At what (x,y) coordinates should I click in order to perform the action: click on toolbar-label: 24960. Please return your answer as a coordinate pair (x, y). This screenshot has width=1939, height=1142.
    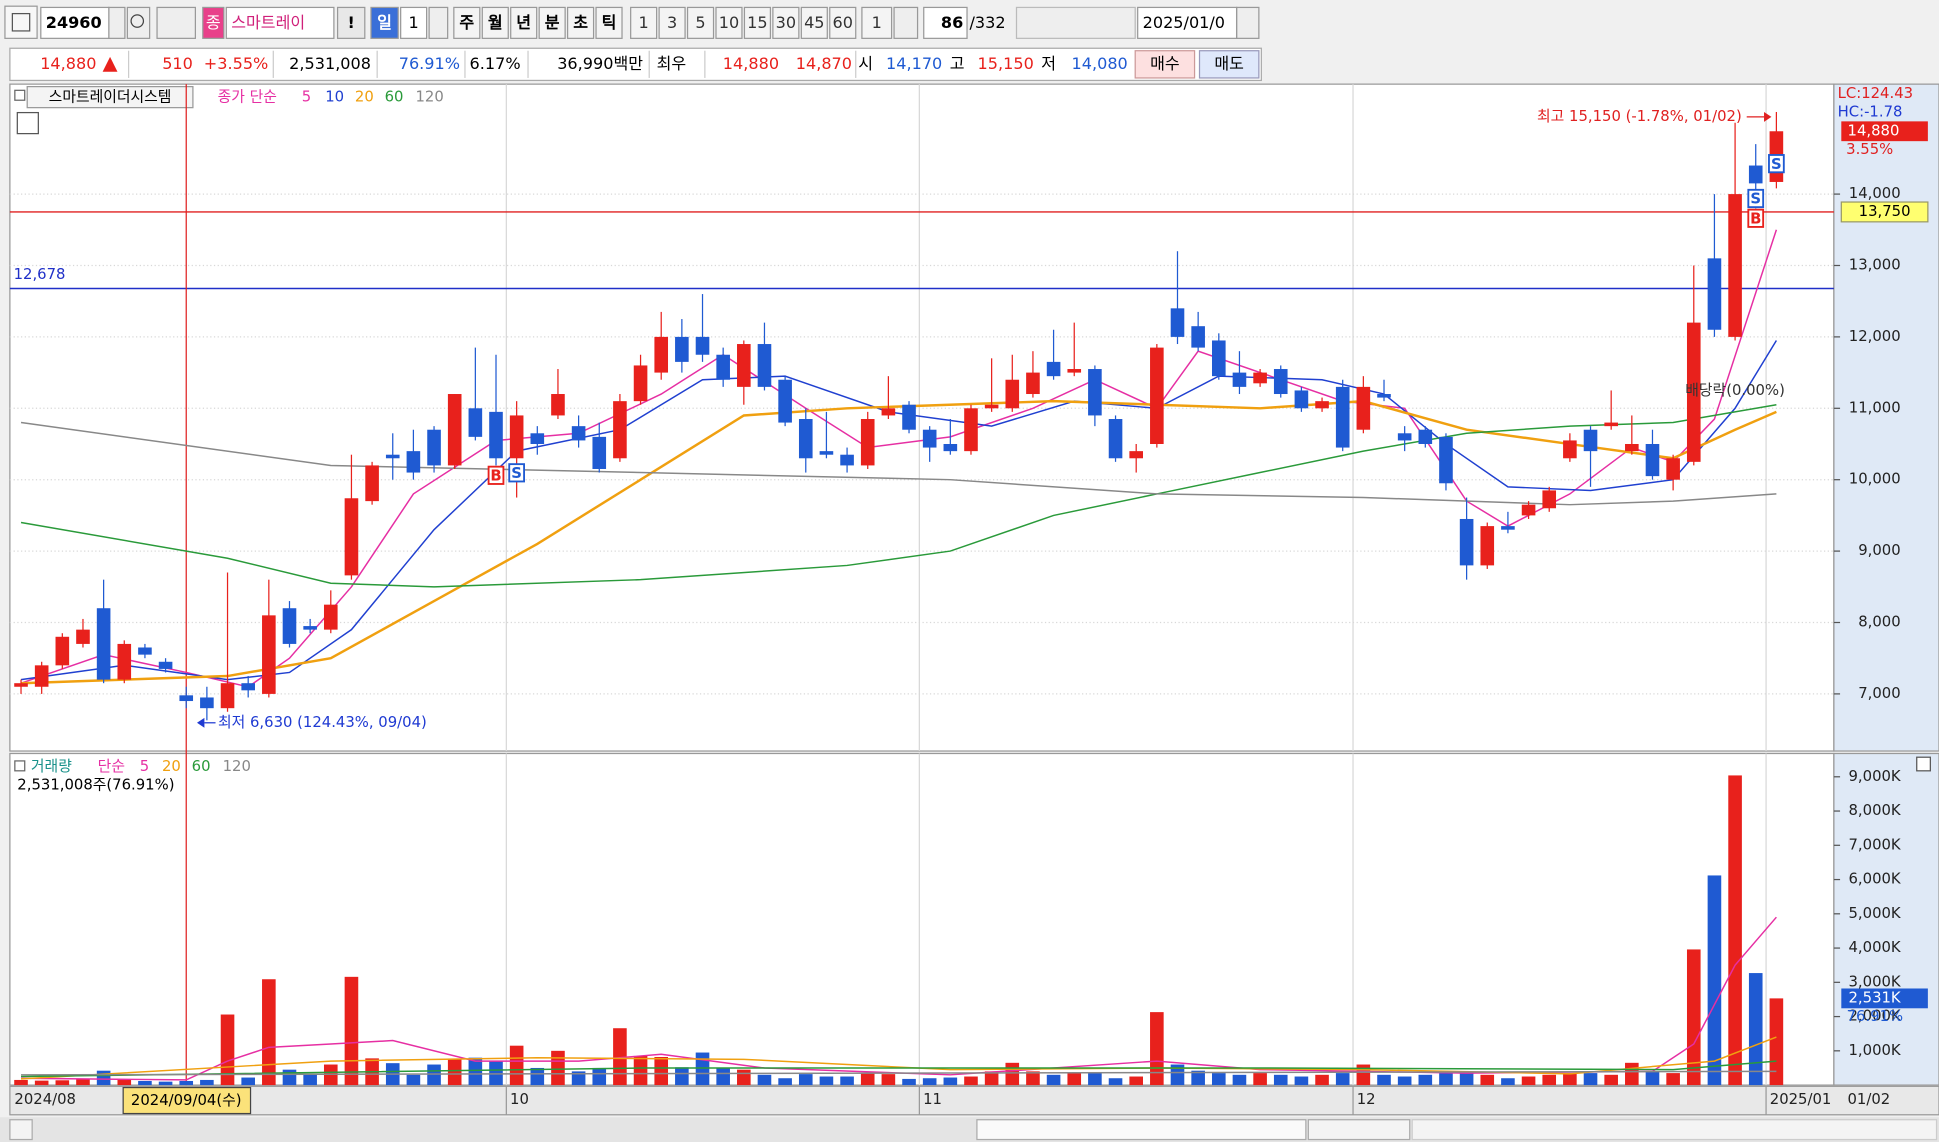
    Looking at the image, I should click on (74, 22).